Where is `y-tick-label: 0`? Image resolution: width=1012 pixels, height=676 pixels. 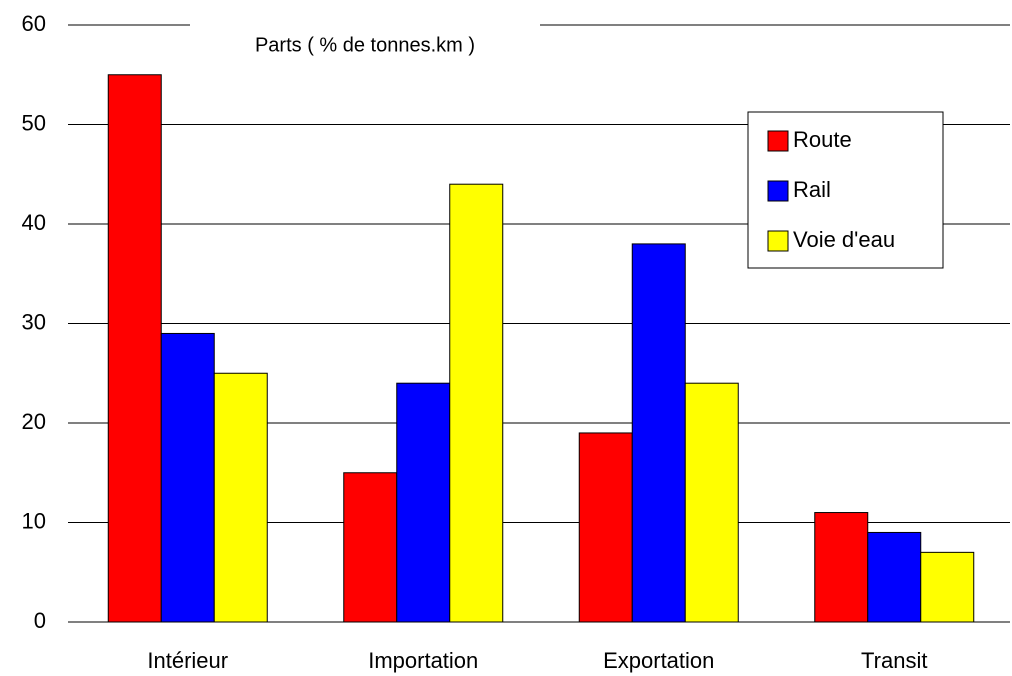
y-tick-label: 0 is located at coordinates (40, 620).